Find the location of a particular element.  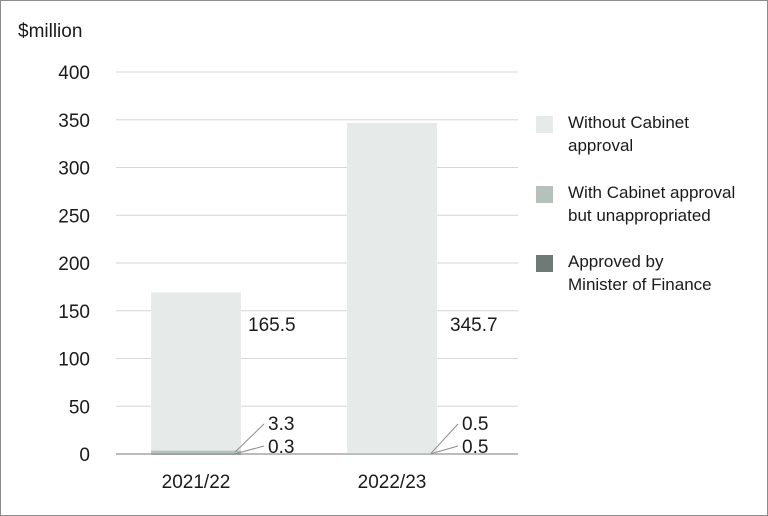

legend-label: but unappropriated is located at coordinates (639, 215).